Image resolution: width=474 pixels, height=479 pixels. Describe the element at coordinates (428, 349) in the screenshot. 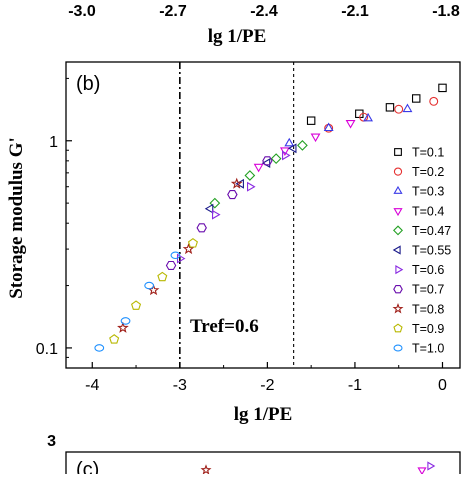

I see `legend-label: T=1.0` at that location.